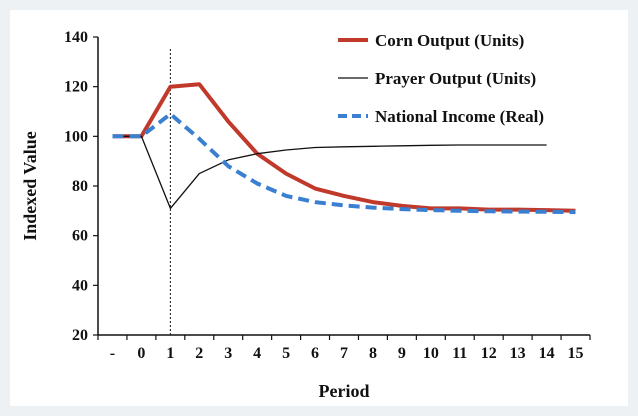  Describe the element at coordinates (344, 353) in the screenshot. I see `x-tick-label: 7` at that location.